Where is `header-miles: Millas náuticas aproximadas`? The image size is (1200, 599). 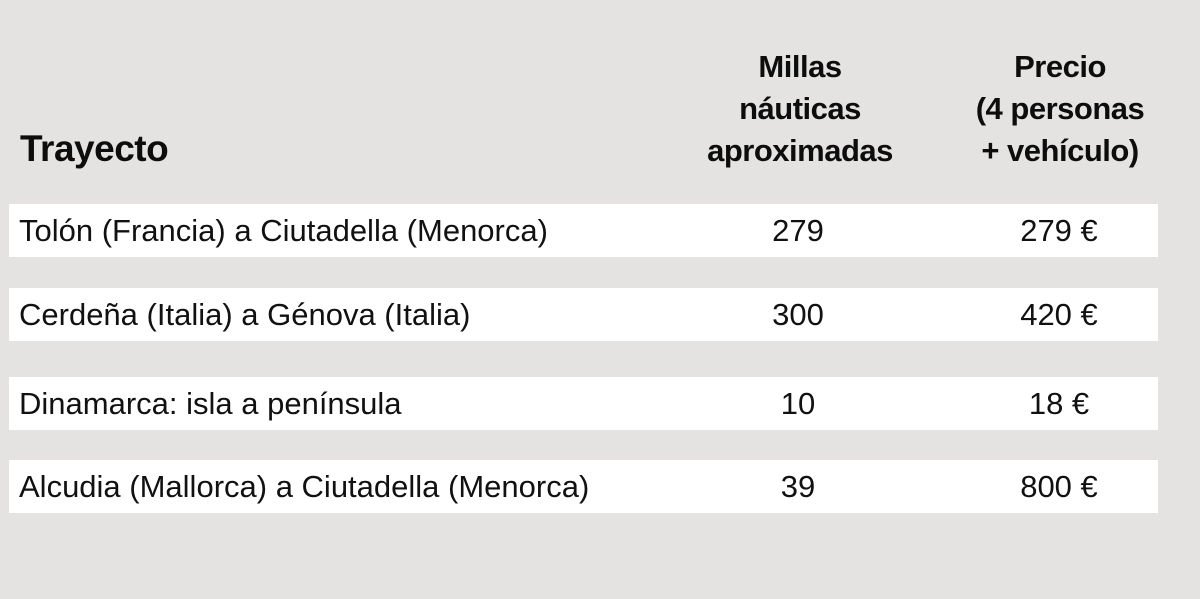 header-miles: Millas náuticas aproximadas is located at coordinates (800, 109).